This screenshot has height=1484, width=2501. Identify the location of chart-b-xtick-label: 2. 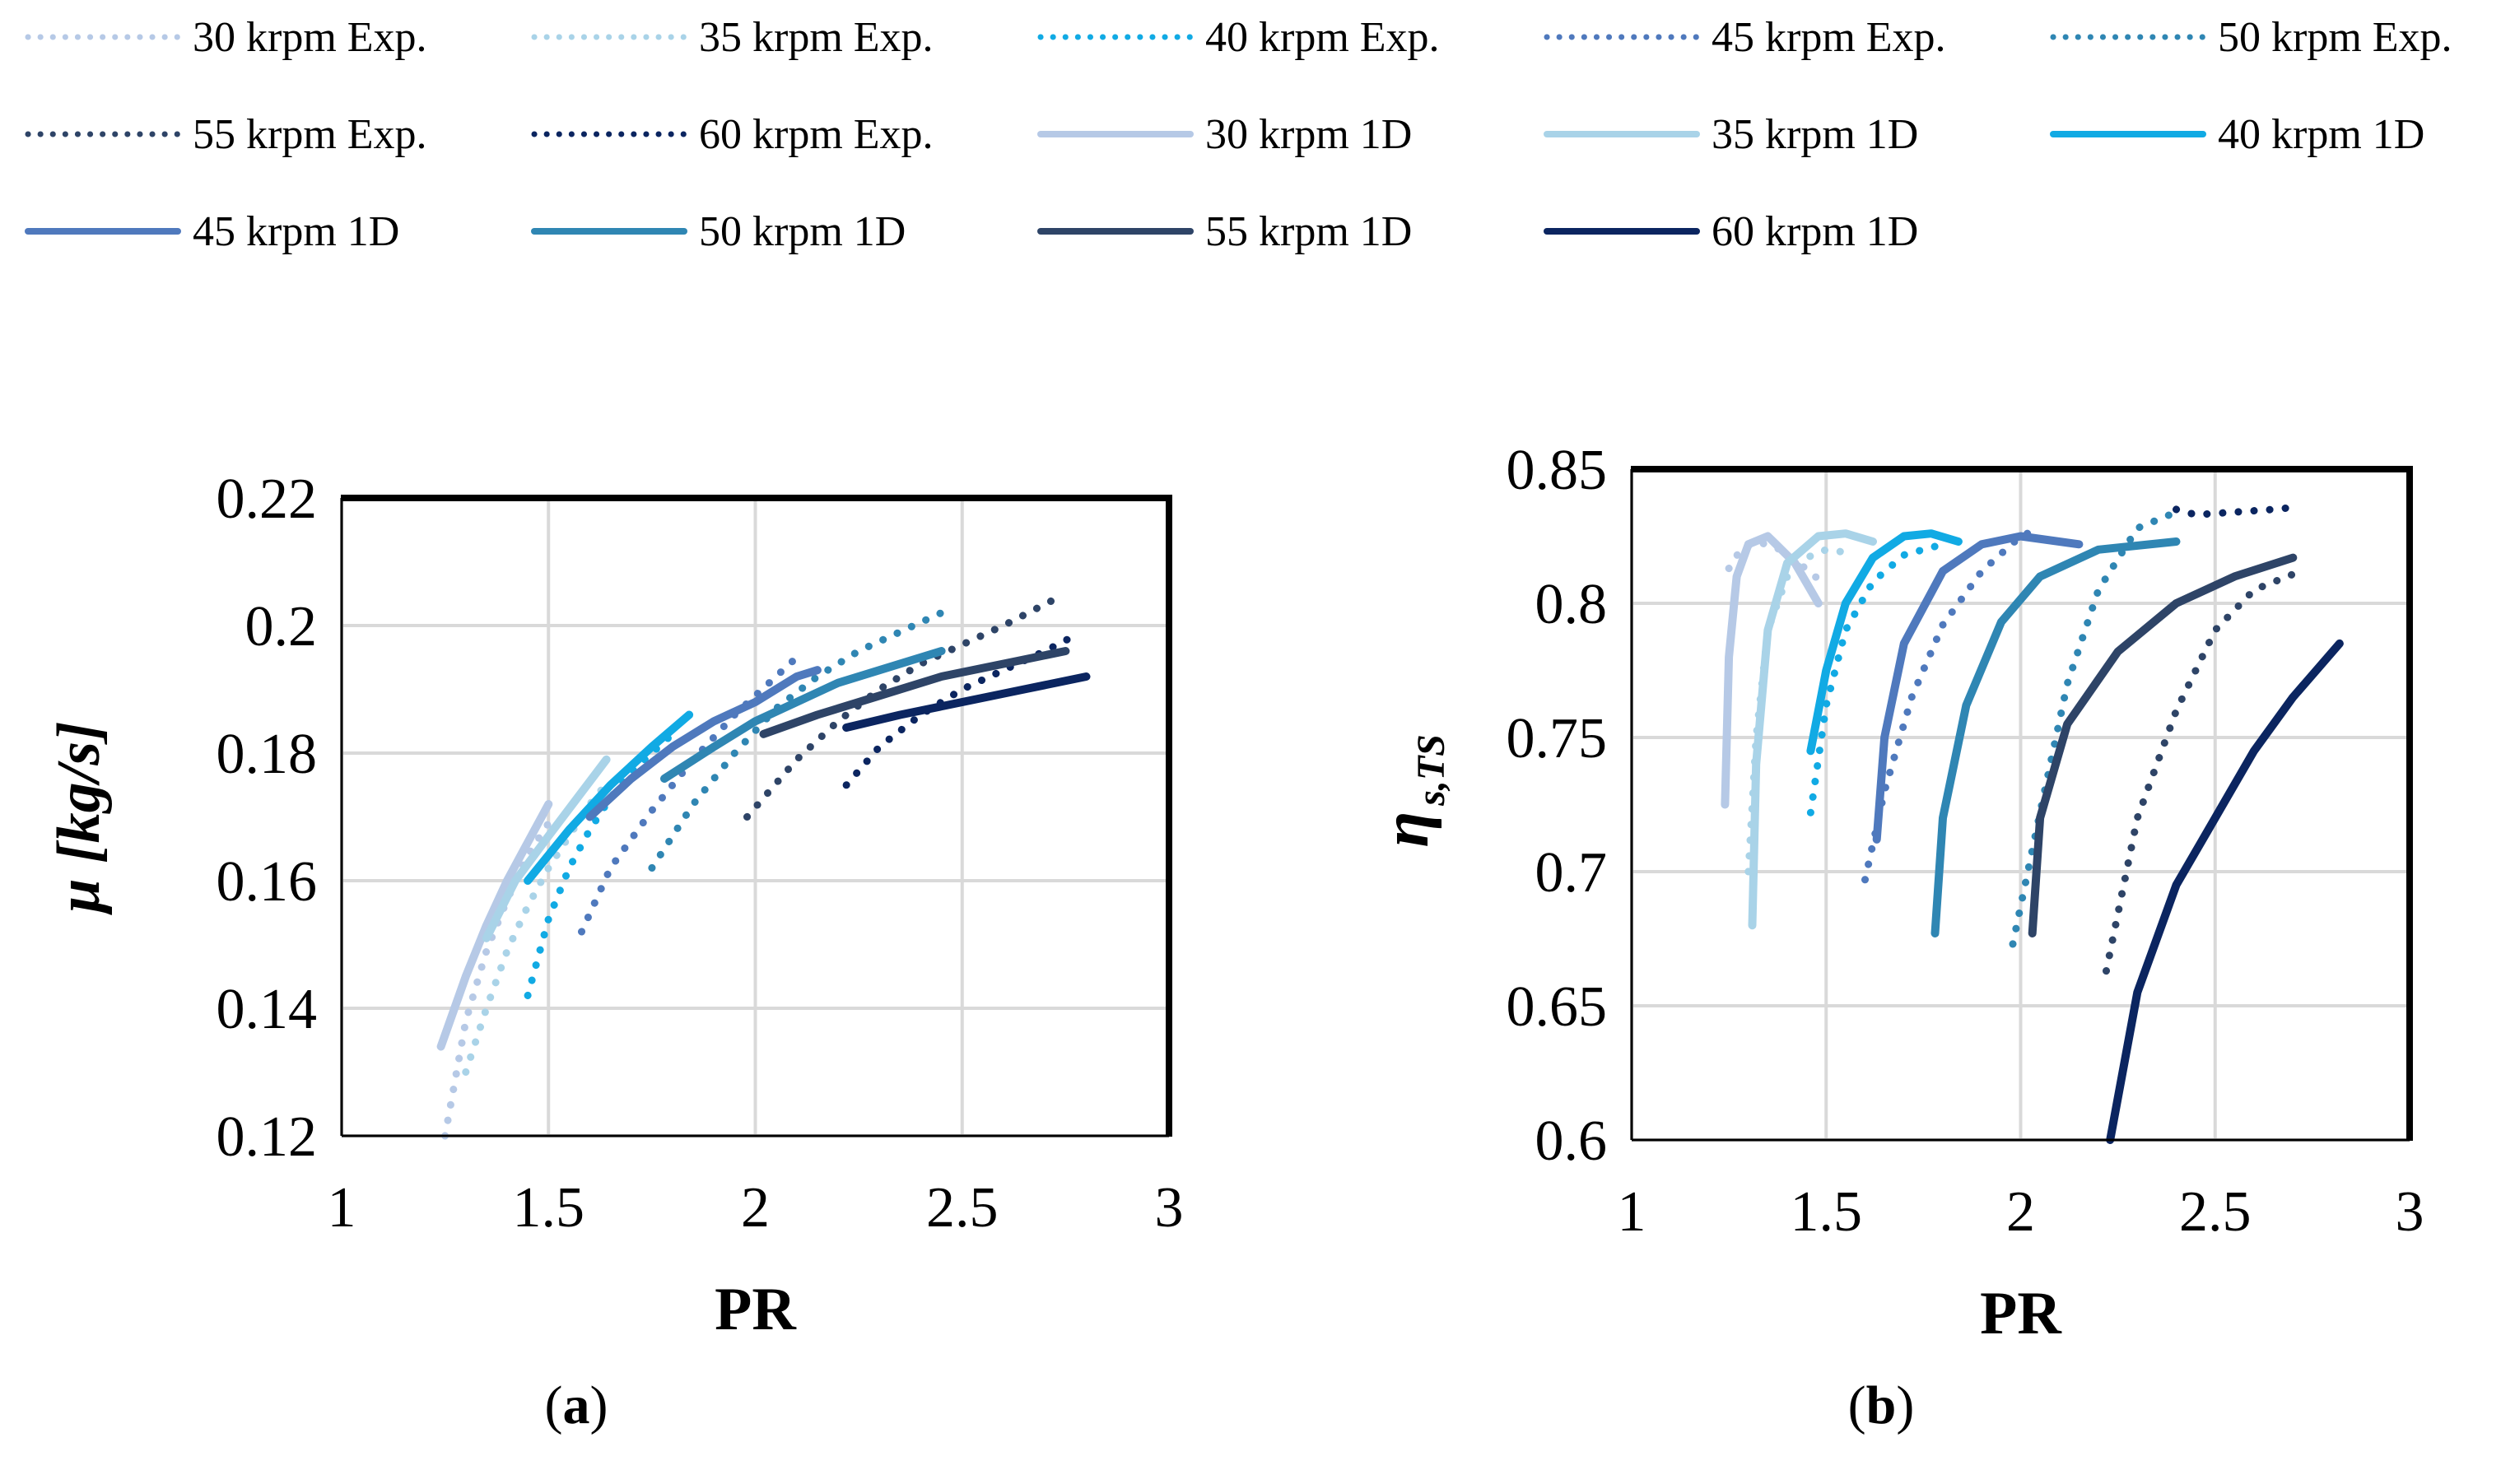
(2021, 1212).